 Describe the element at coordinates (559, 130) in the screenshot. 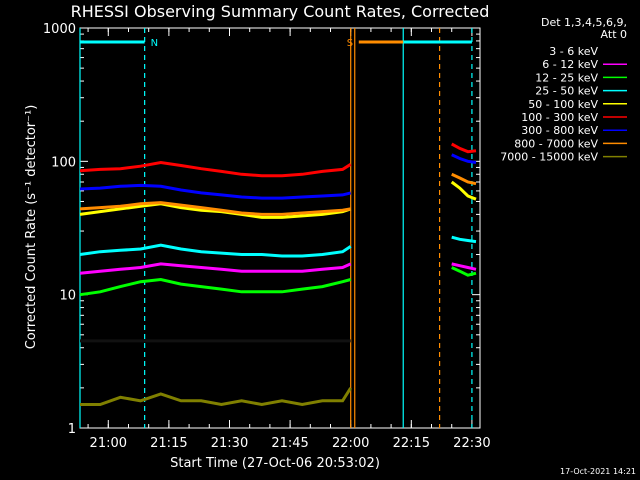

I see `legend-label: 300 - 800 keV` at that location.